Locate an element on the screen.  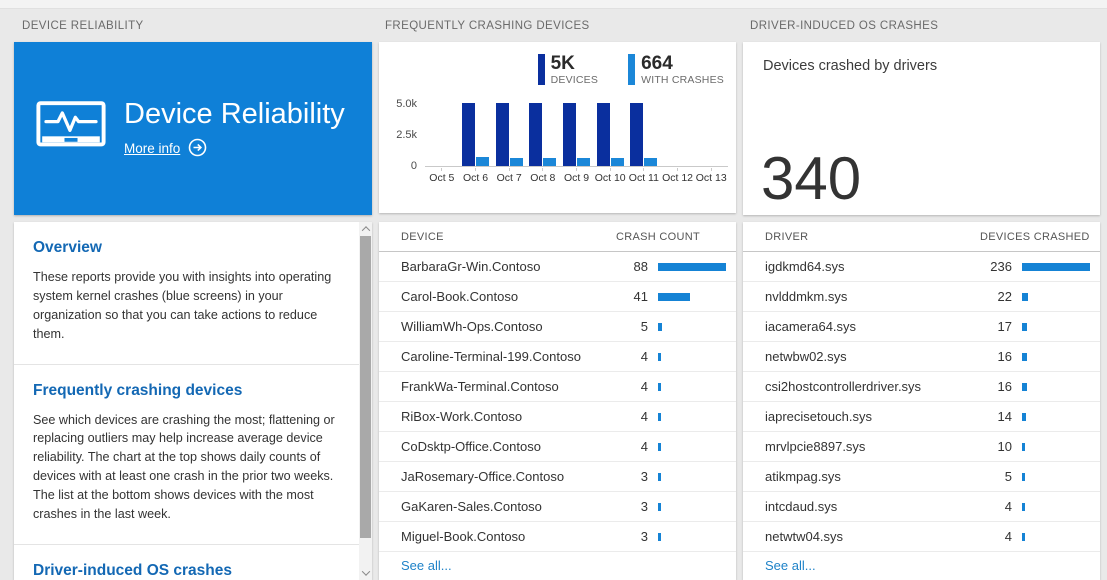
x-tick-label: Oct 6 is located at coordinates (476, 176).